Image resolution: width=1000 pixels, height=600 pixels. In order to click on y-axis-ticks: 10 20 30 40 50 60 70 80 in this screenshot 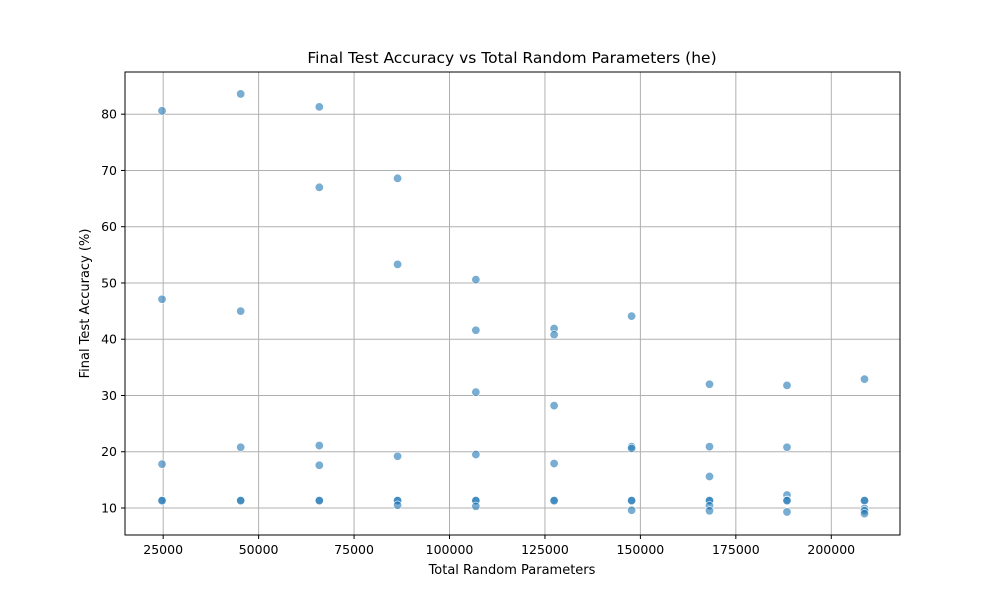, I will do `click(113, 311)`.